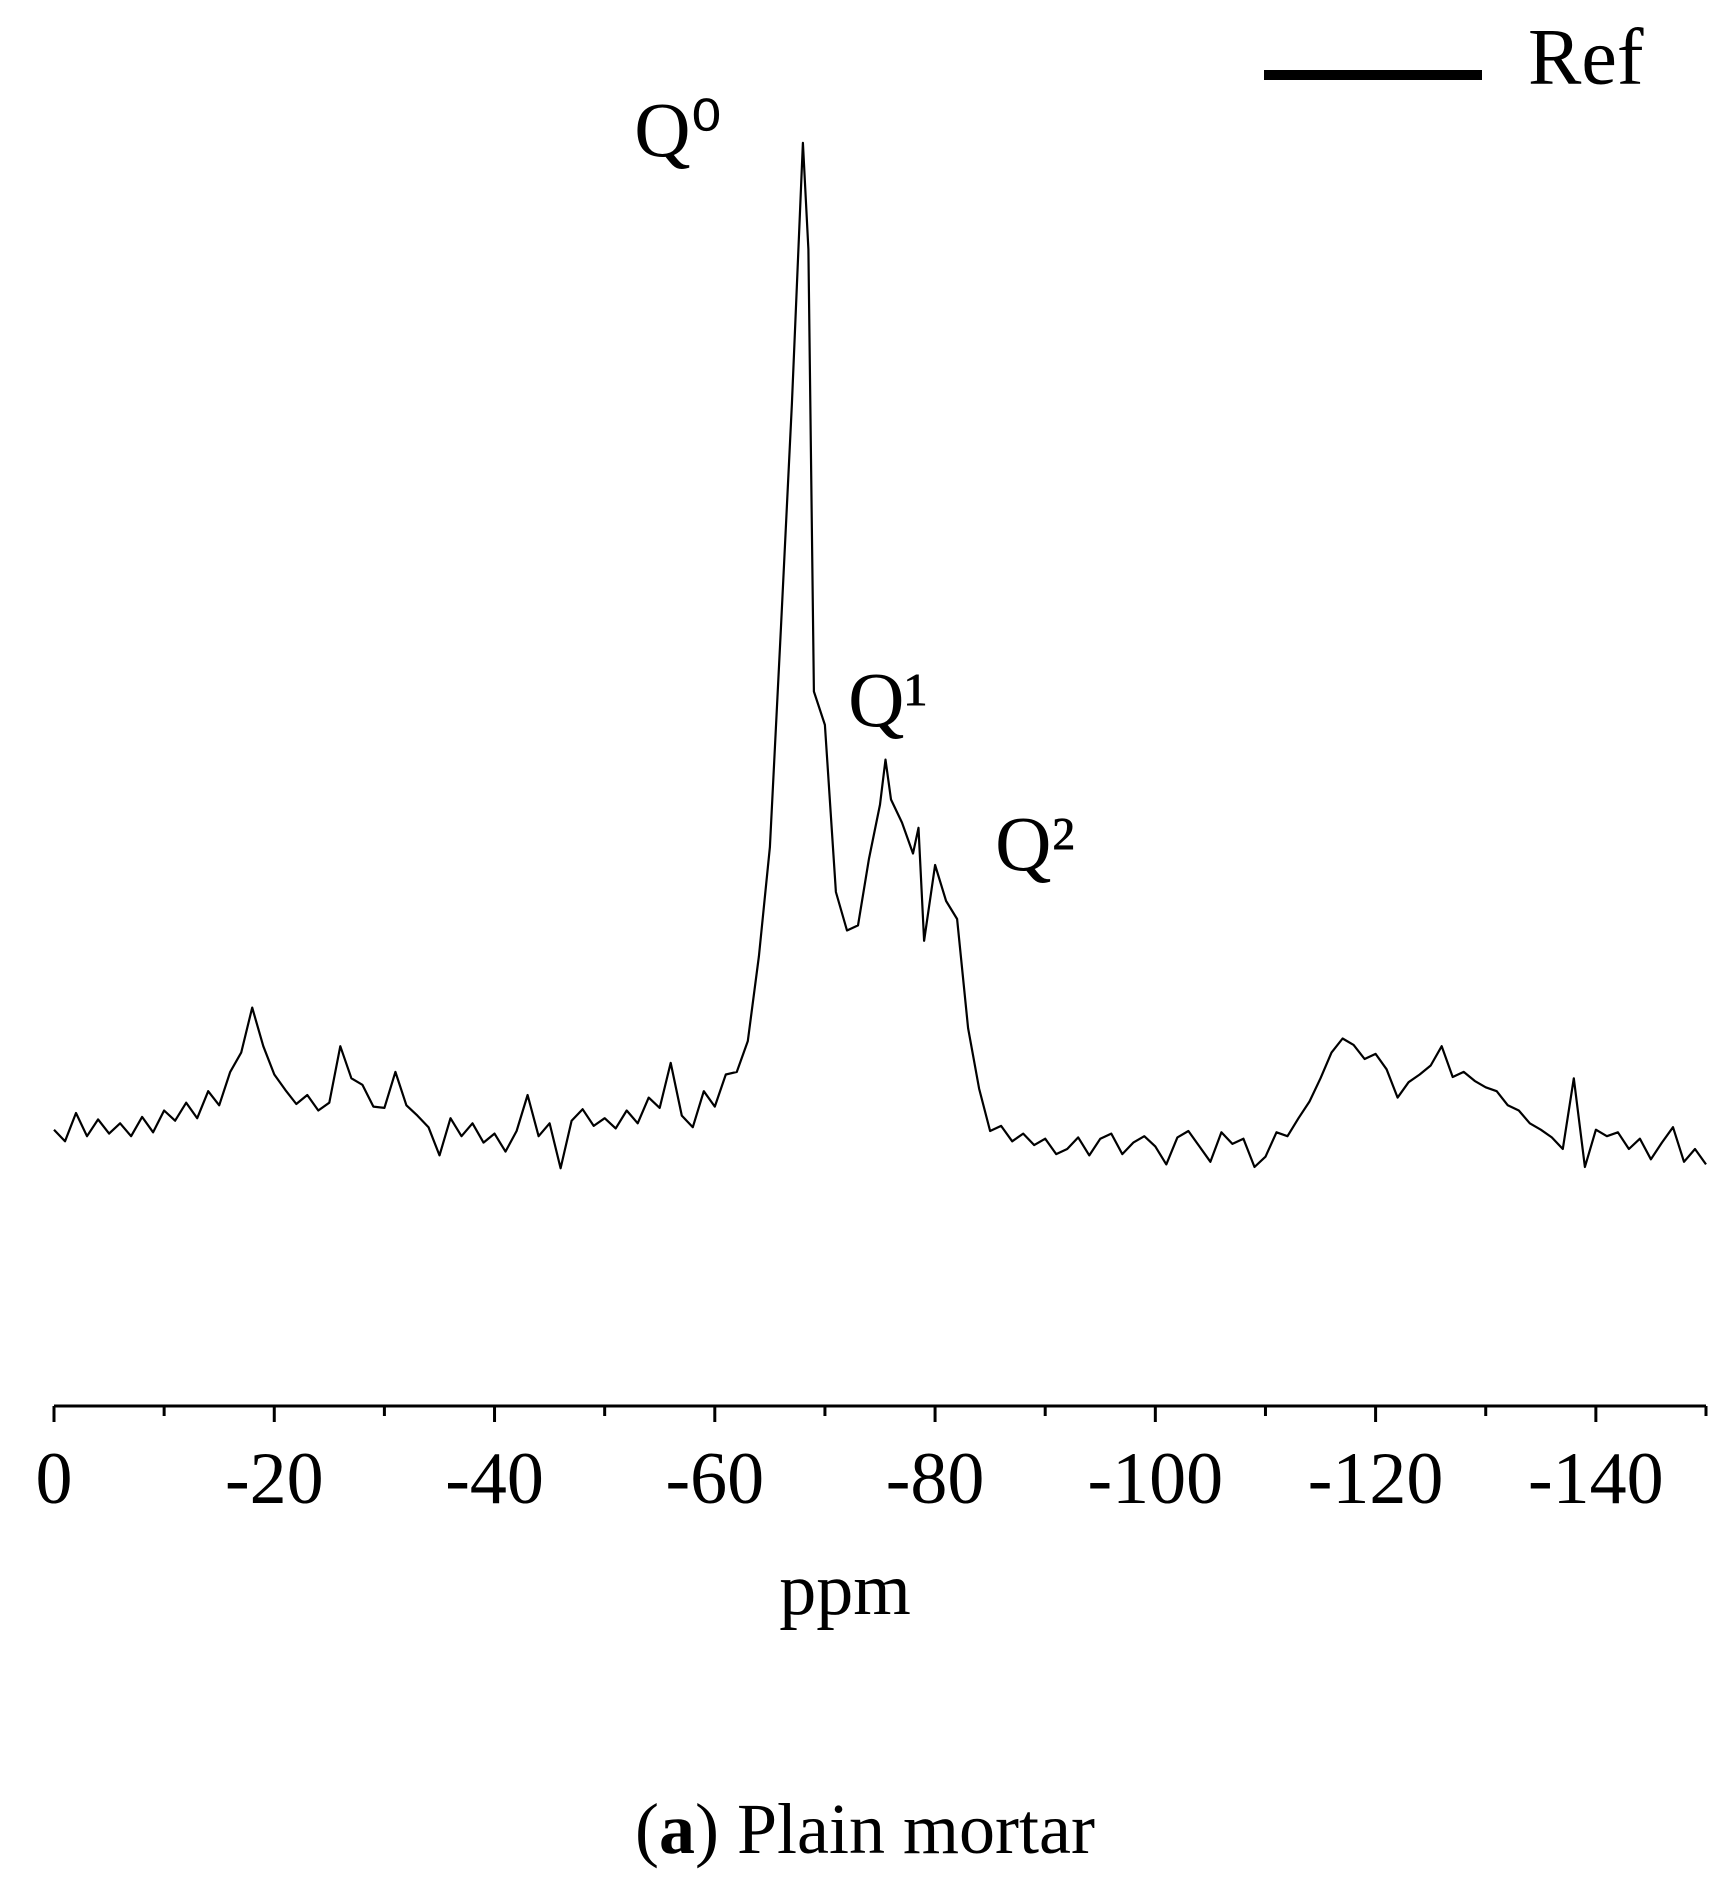 The image size is (1731, 1892). Describe the element at coordinates (1596, 1479) in the screenshot. I see `x-tick-label: -140` at that location.